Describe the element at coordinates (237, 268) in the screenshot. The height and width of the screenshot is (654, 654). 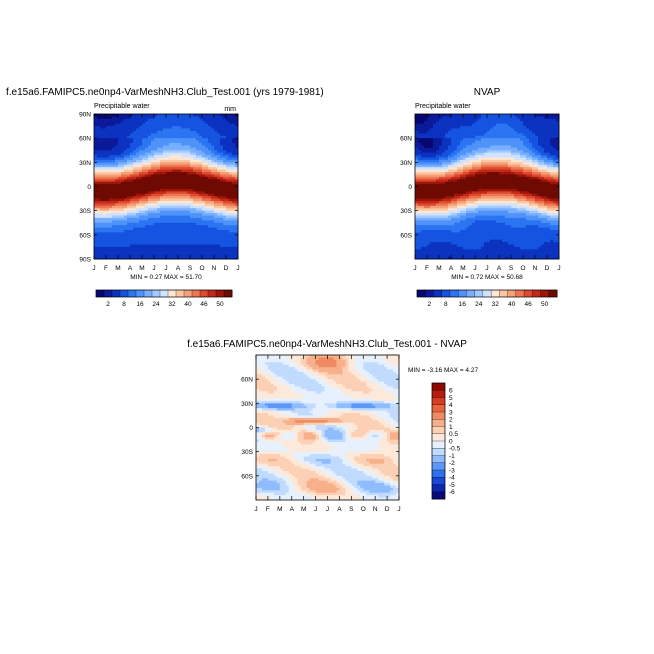
I see `x-tick-label: J` at that location.